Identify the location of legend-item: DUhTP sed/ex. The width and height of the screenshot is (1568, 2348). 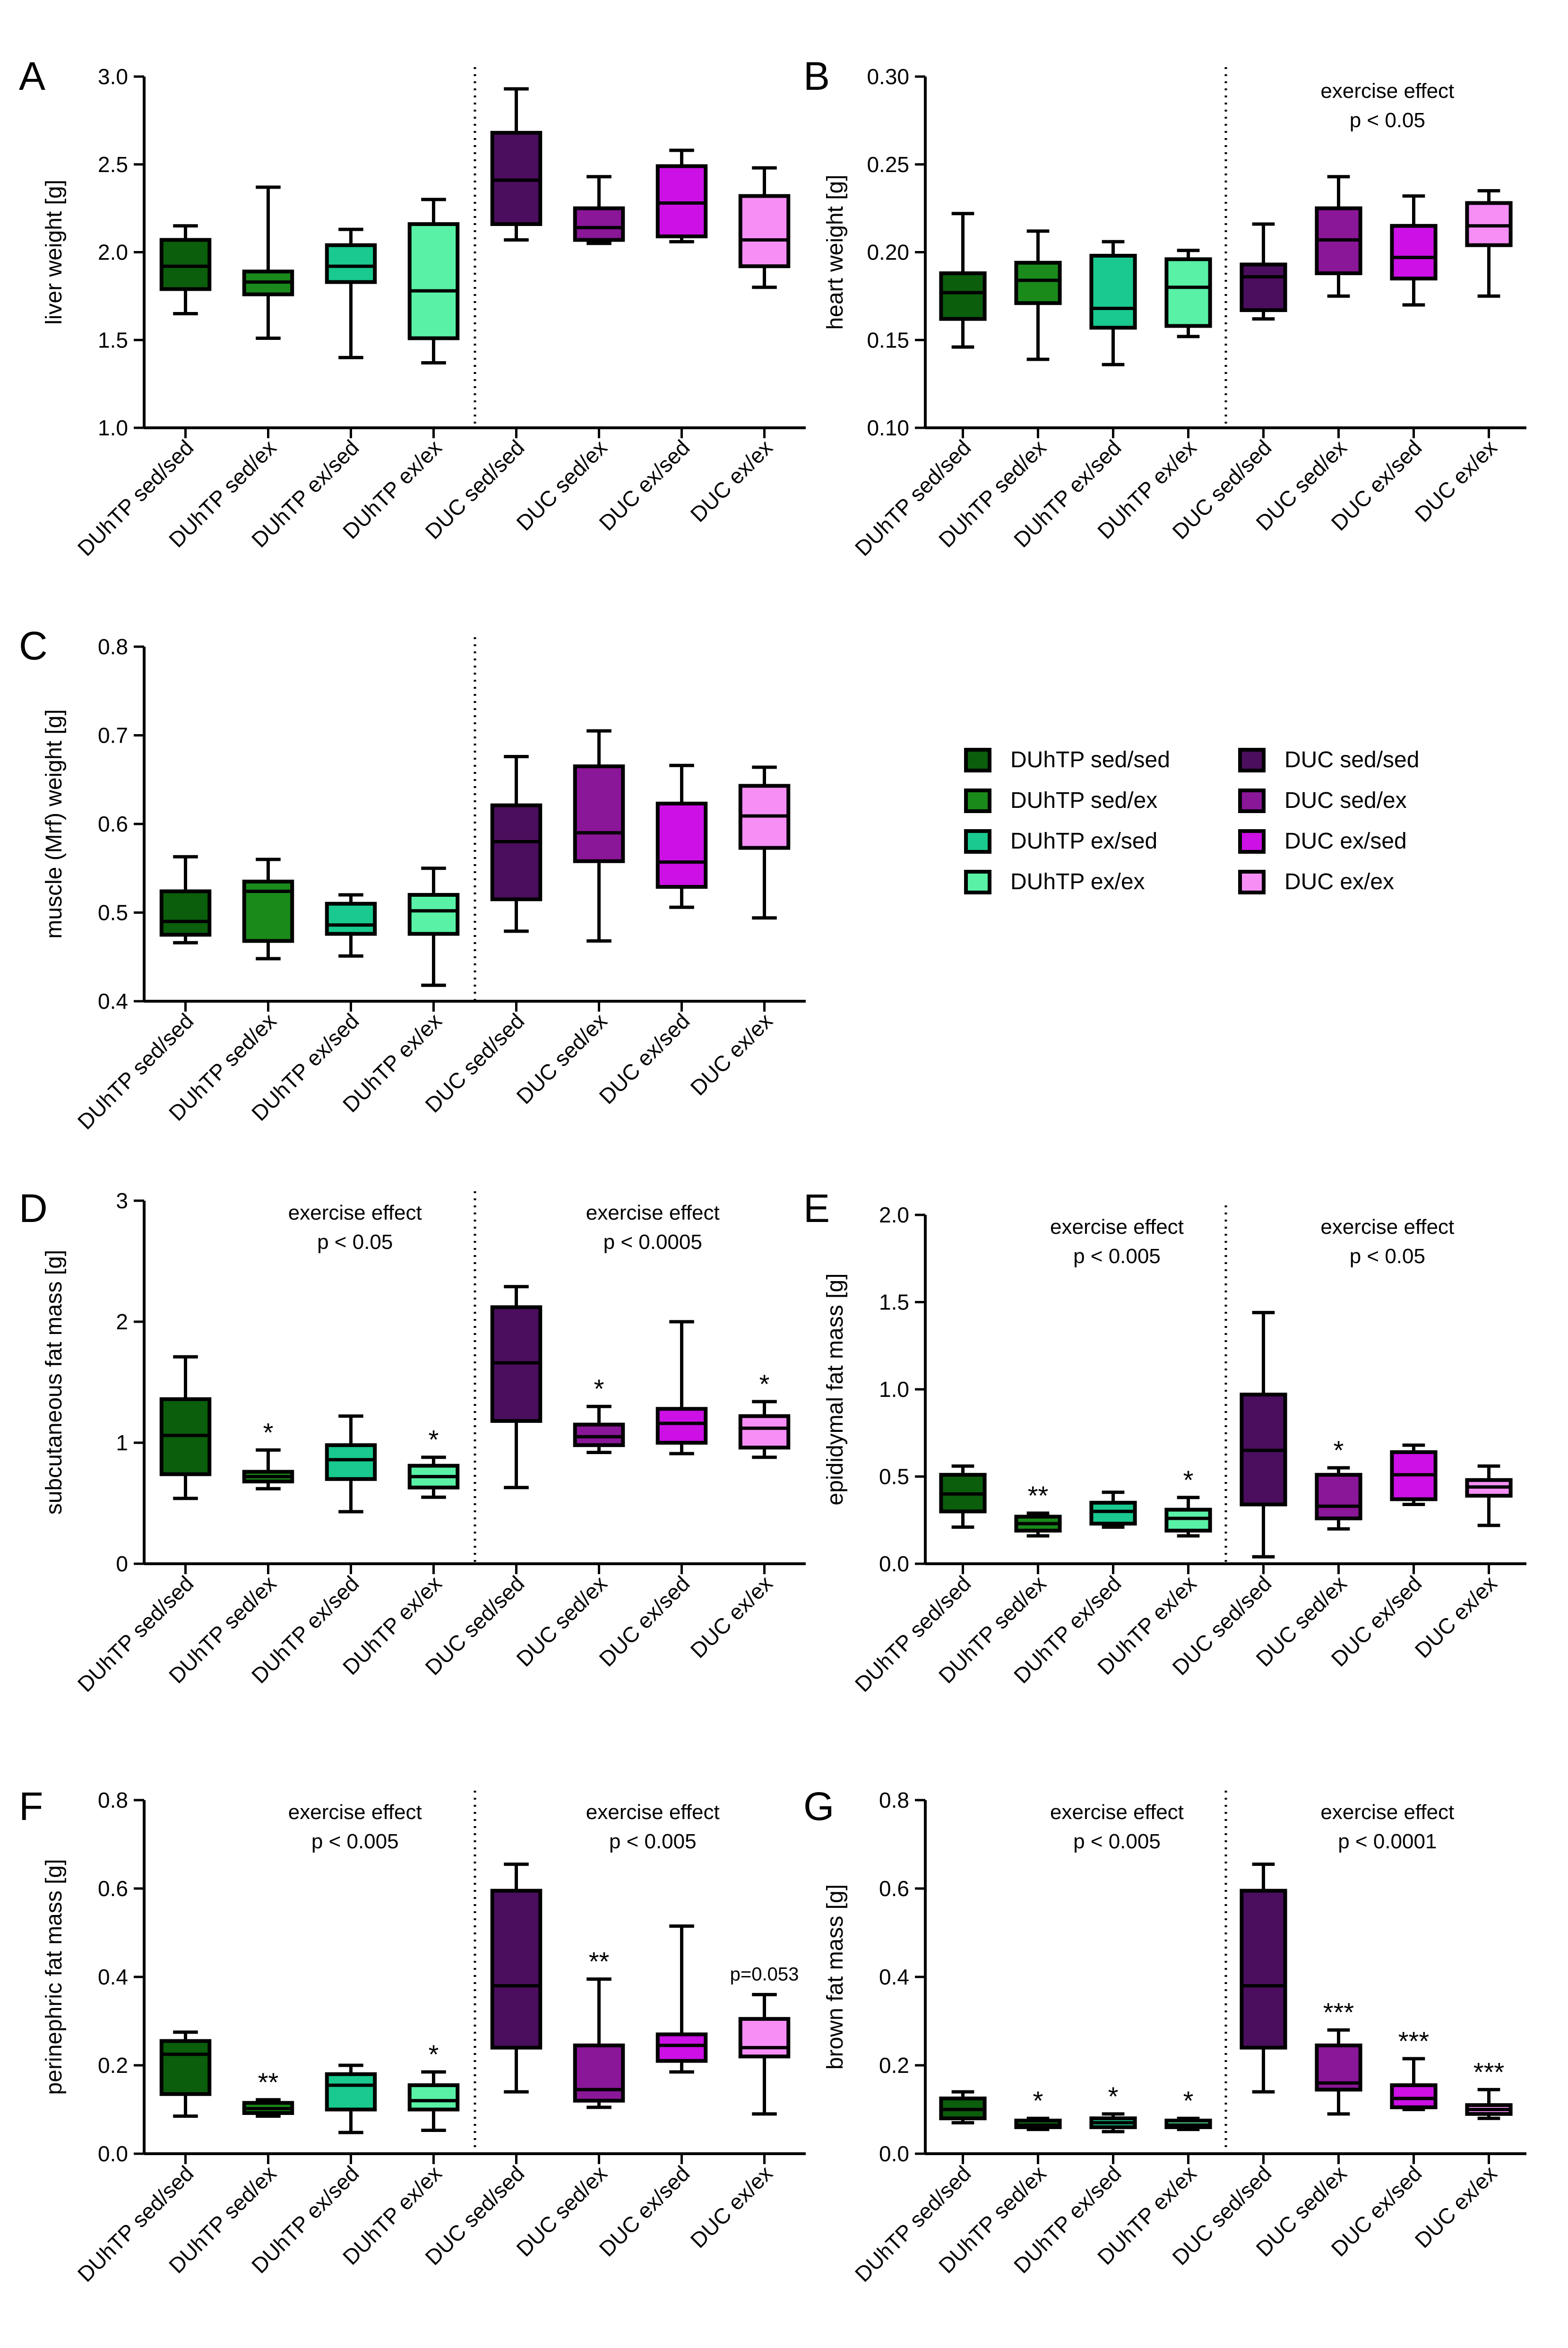
(1060, 801).